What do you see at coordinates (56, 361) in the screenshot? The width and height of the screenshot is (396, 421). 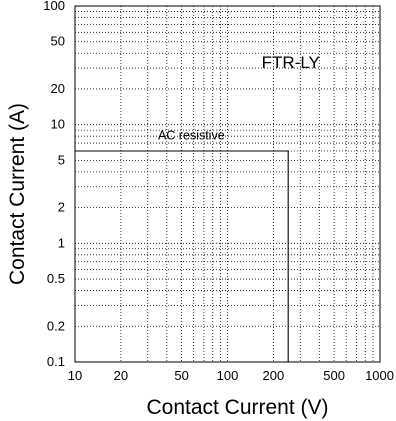 I see `y-tick-label: 0.1` at bounding box center [56, 361].